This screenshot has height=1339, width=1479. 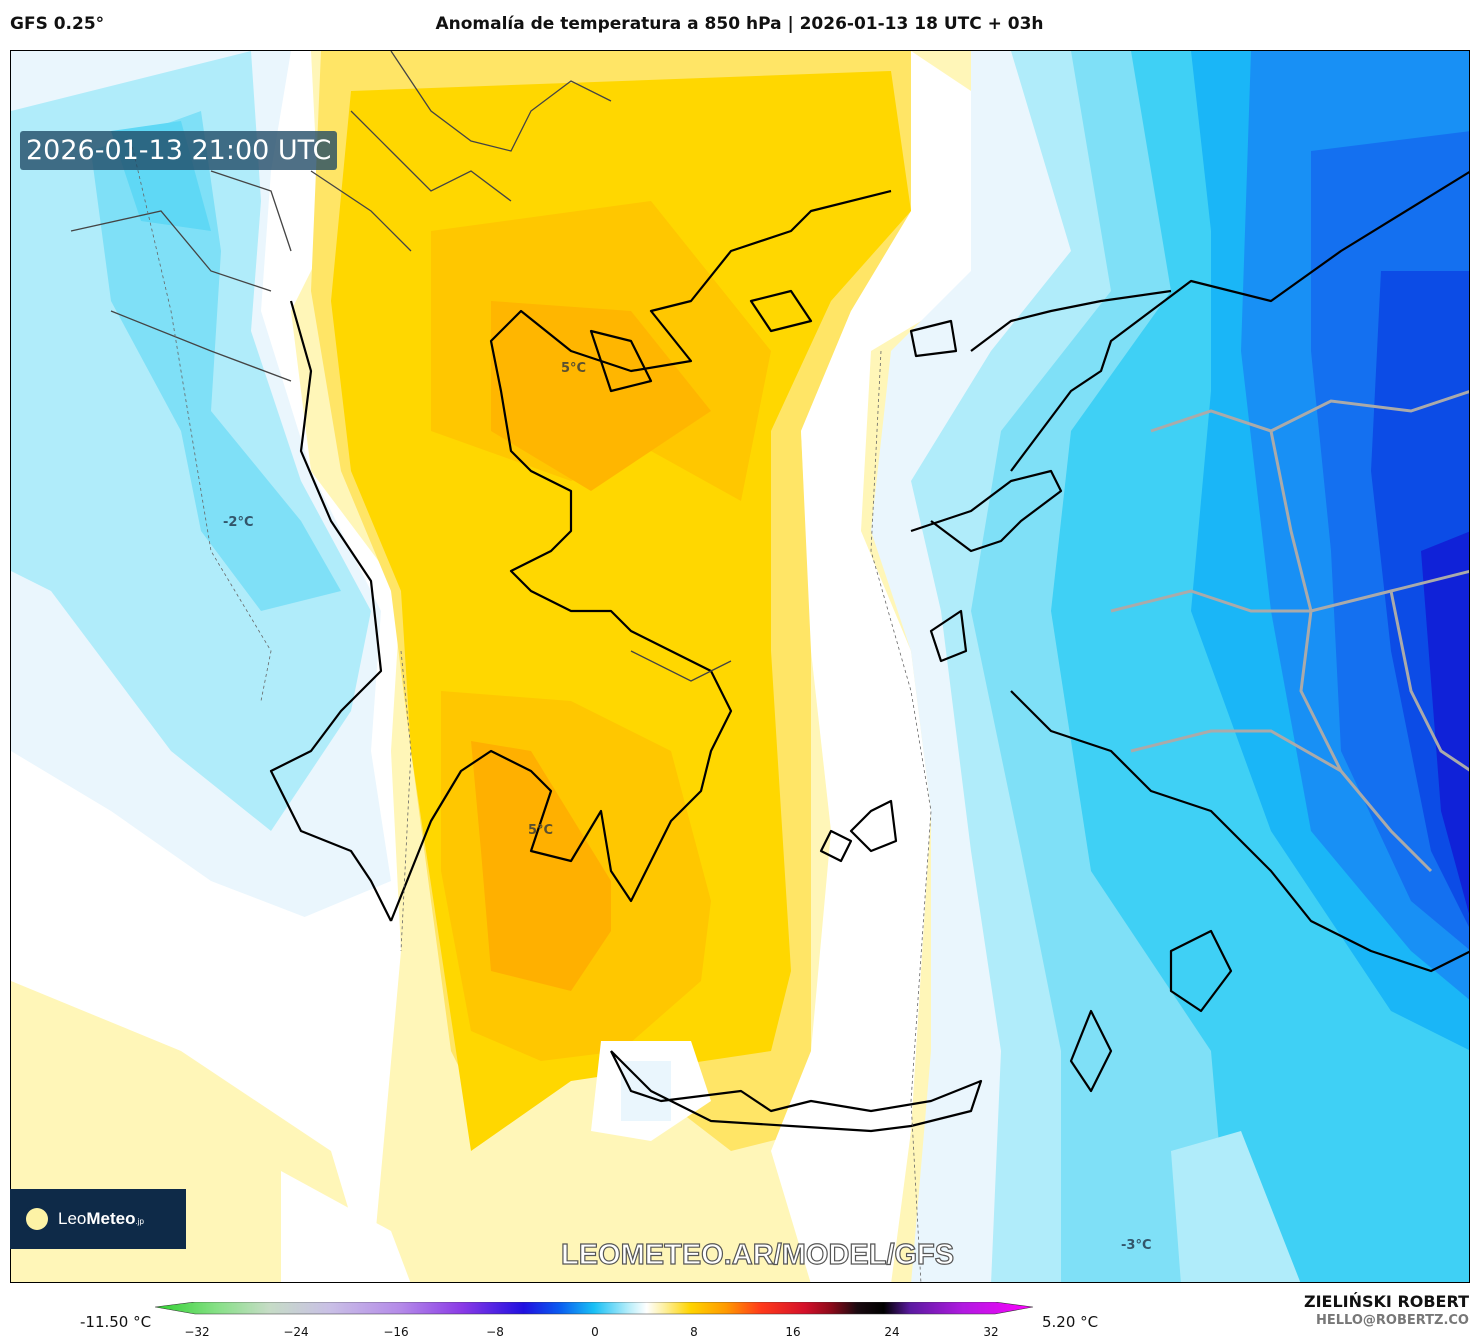 What do you see at coordinates (1136, 1245) in the screenshot?
I see `contour-label: -3°C` at bounding box center [1136, 1245].